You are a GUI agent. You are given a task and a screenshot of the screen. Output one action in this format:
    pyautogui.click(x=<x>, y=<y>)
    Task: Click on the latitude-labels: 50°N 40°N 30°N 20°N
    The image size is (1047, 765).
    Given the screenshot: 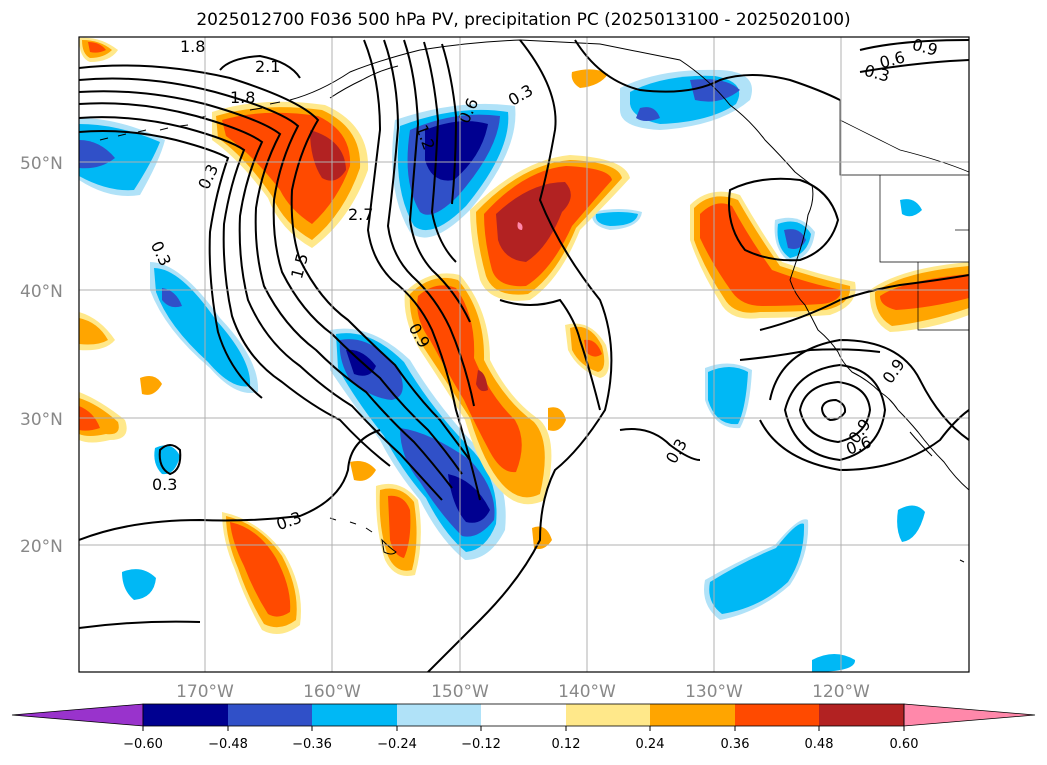 What is the action you would take?
    pyautogui.click(x=41, y=355)
    